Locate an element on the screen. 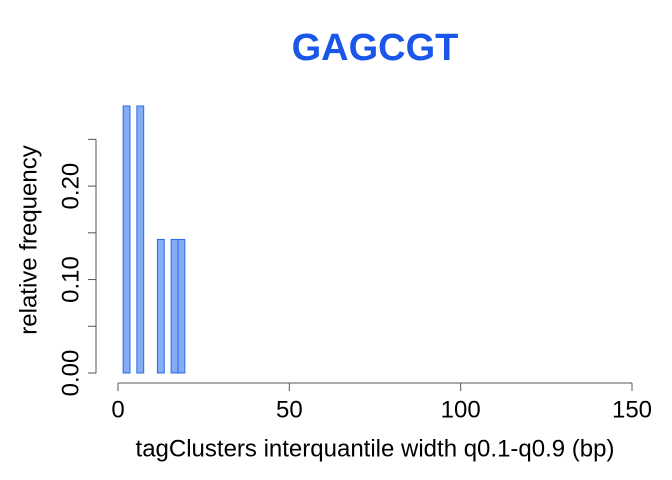 This screenshot has width=672, height=480. x-tick-label: 100 is located at coordinates (461, 409).